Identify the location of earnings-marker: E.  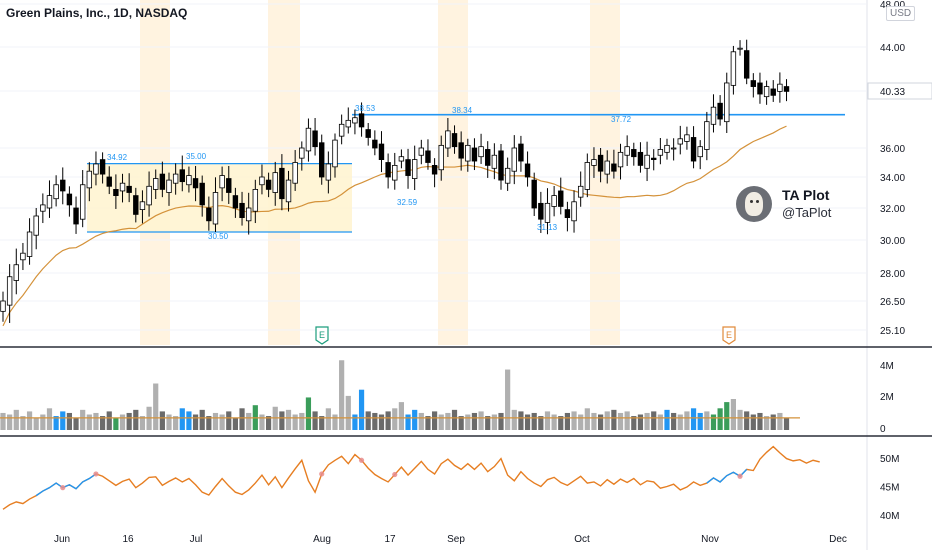
(322, 335).